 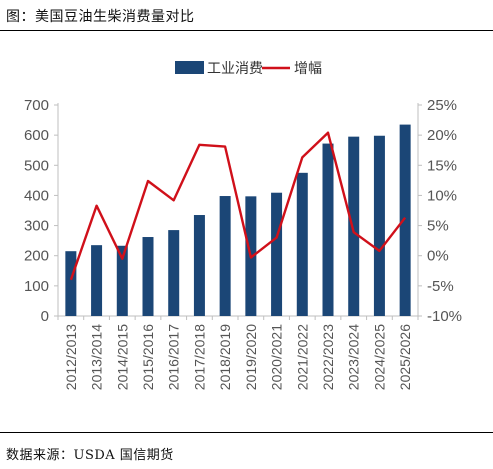 What do you see at coordinates (36, 226) in the screenshot?
I see `y-left-tick-label: 300` at bounding box center [36, 226].